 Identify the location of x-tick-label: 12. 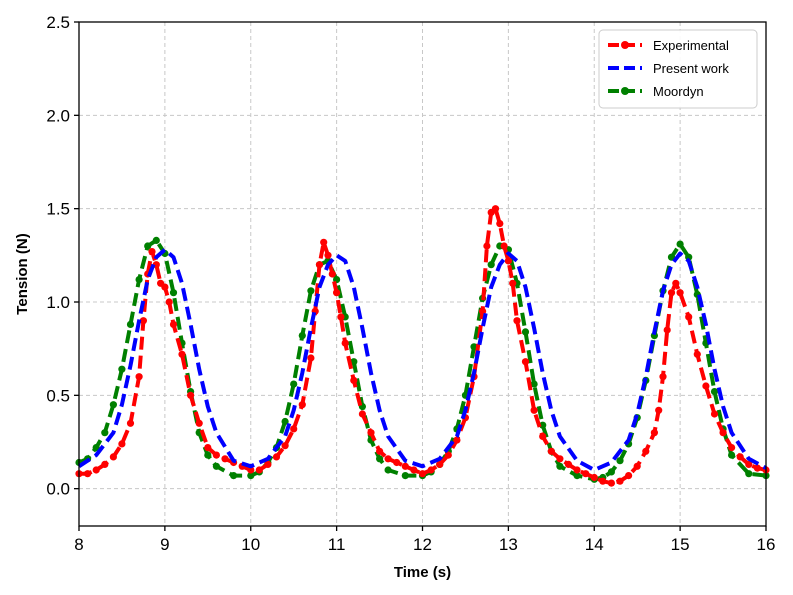
(422, 544).